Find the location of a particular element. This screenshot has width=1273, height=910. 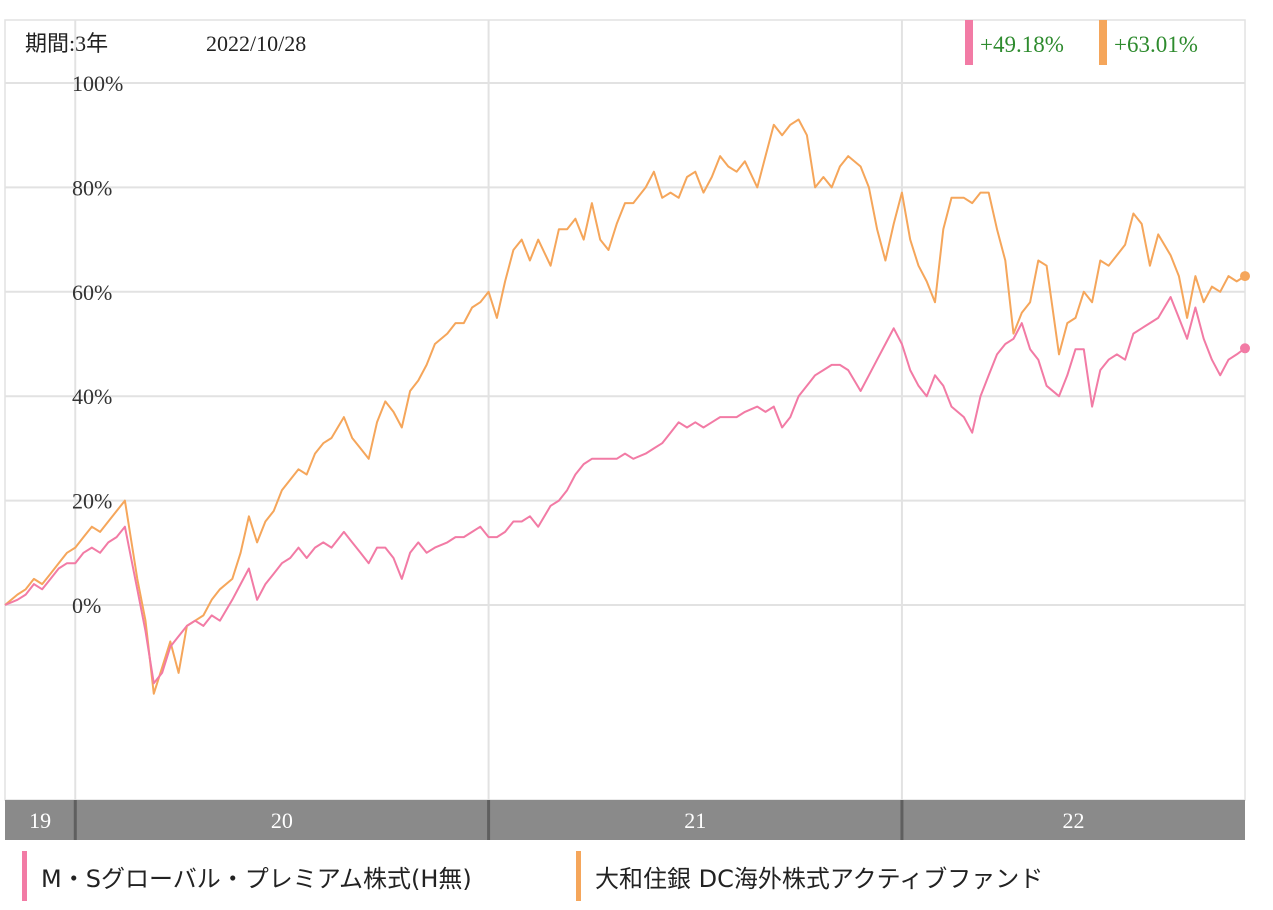

x-tick-label: 22 is located at coordinates (1073, 820).